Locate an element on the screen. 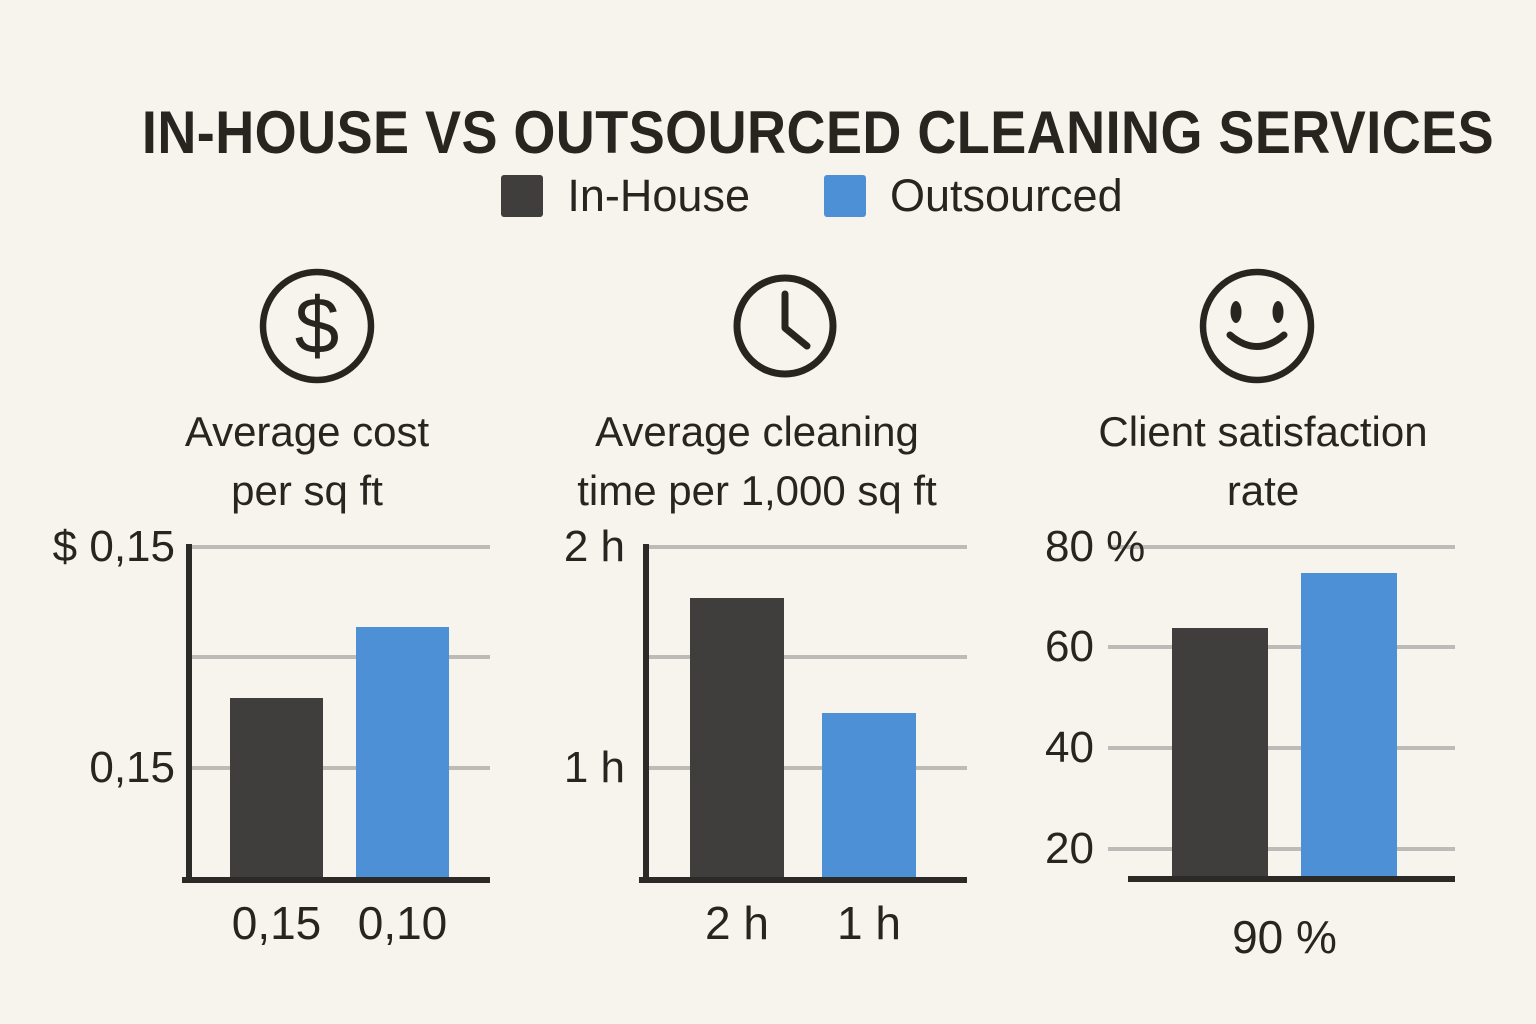 This screenshot has height=1024, width=1536. chart-title-time: Average cleaning time per 1,000 sq ft is located at coordinates (757, 461).